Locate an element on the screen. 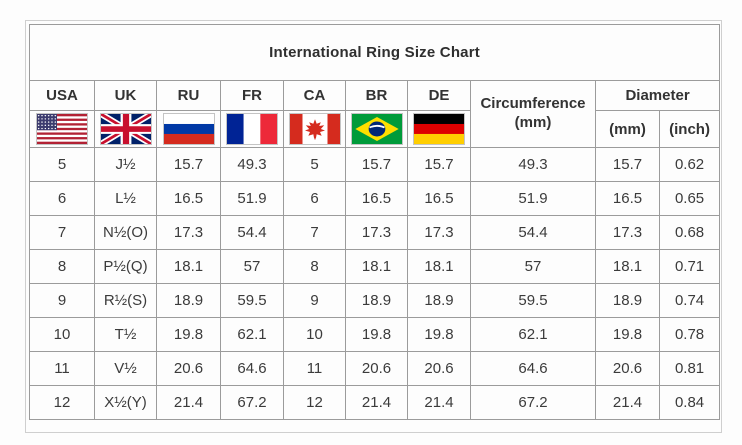 The width and height of the screenshot is (742, 445). col-header-diameter: Diameter is located at coordinates (657, 95).